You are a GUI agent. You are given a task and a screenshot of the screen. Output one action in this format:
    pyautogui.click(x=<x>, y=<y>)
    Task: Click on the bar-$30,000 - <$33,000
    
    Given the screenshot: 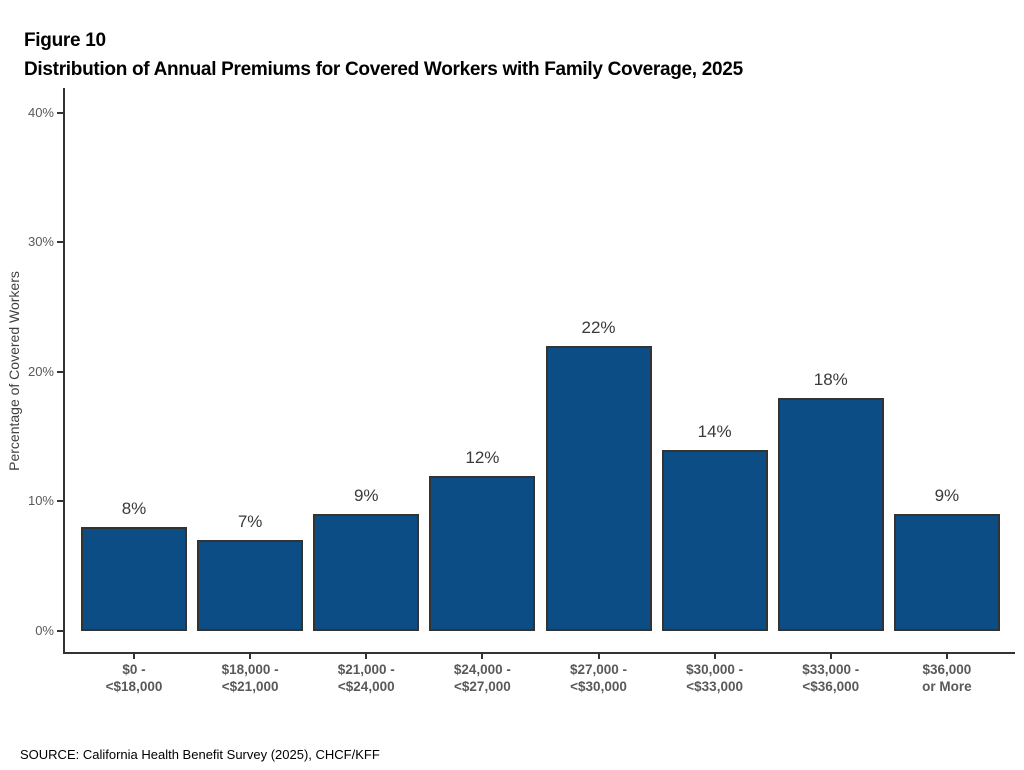 What is the action you would take?
    pyautogui.click(x=714, y=540)
    